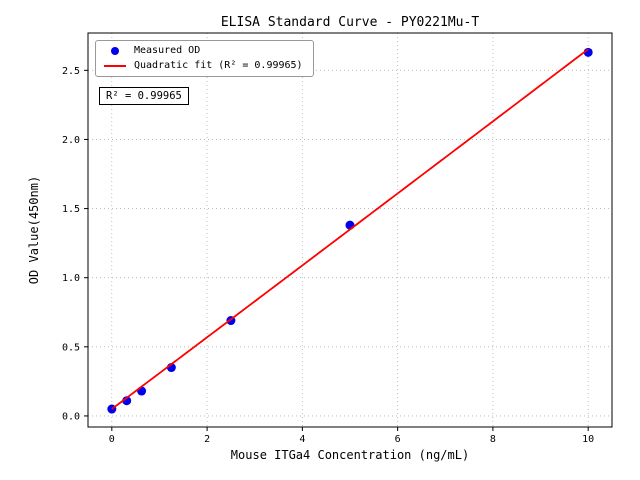 This screenshot has height=480, width=640. Describe the element at coordinates (588, 439) in the screenshot. I see `x-tick-label: 10` at that location.